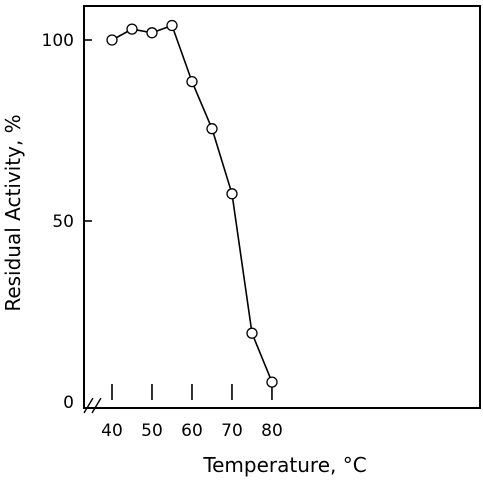  What do you see at coordinates (272, 431) in the screenshot?
I see `x-tick-label: 80` at bounding box center [272, 431].